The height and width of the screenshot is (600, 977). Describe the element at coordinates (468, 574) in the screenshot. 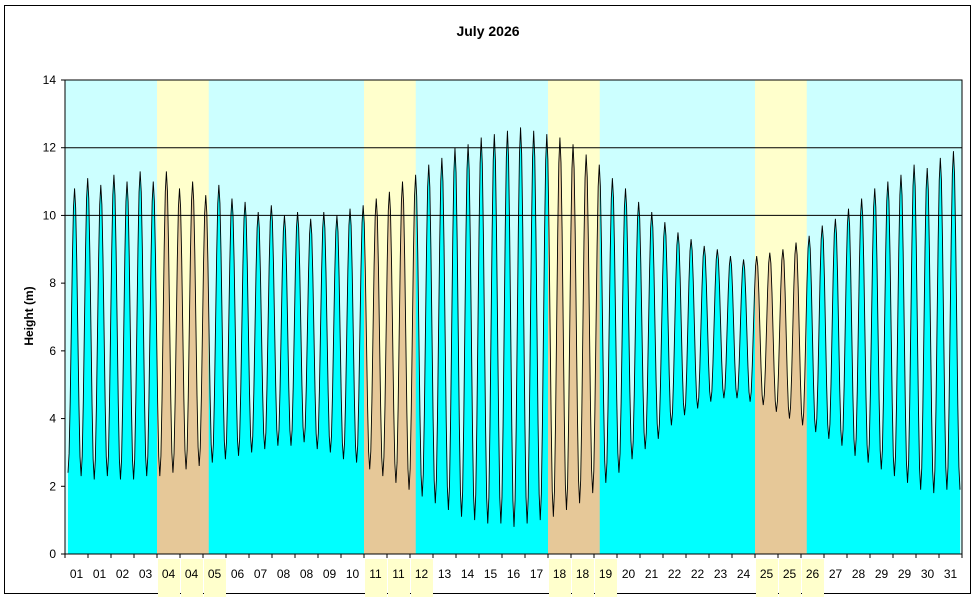

I see `x-tick-label: 14` at that location.